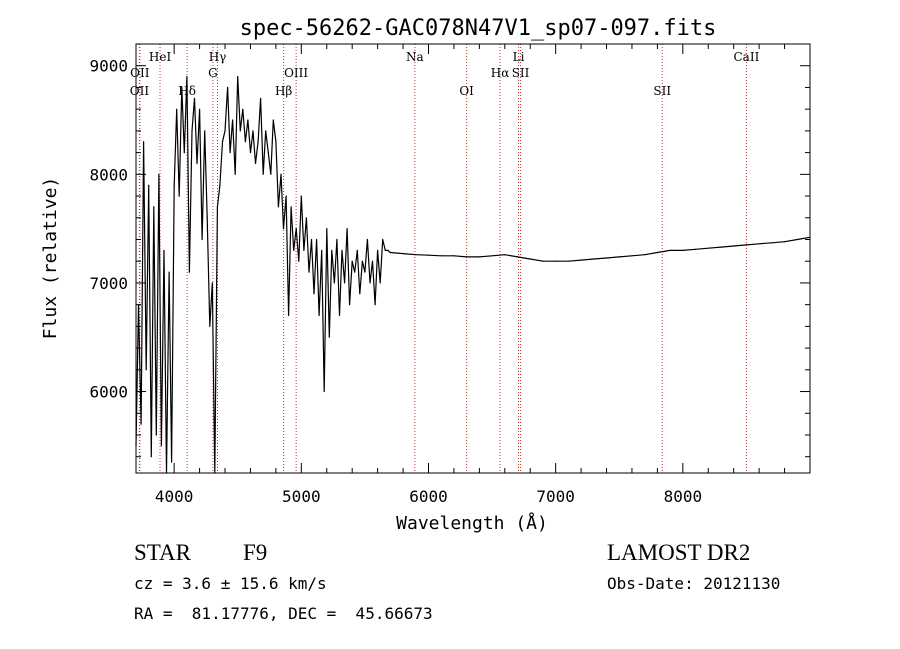 This screenshot has width=900, height=649. Describe the element at coordinates (108, 392) in the screenshot. I see `y-tick-label: 6000` at that location.